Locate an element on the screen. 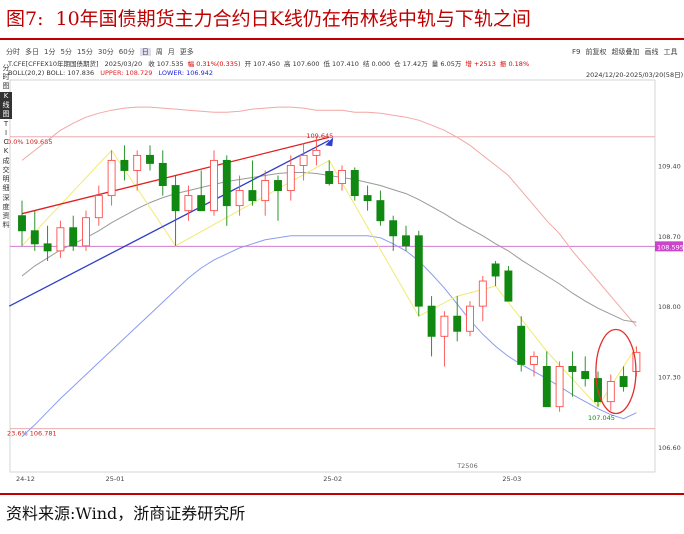 The height and width of the screenshot is (534, 684). source-rule is located at coordinates (342, 494).